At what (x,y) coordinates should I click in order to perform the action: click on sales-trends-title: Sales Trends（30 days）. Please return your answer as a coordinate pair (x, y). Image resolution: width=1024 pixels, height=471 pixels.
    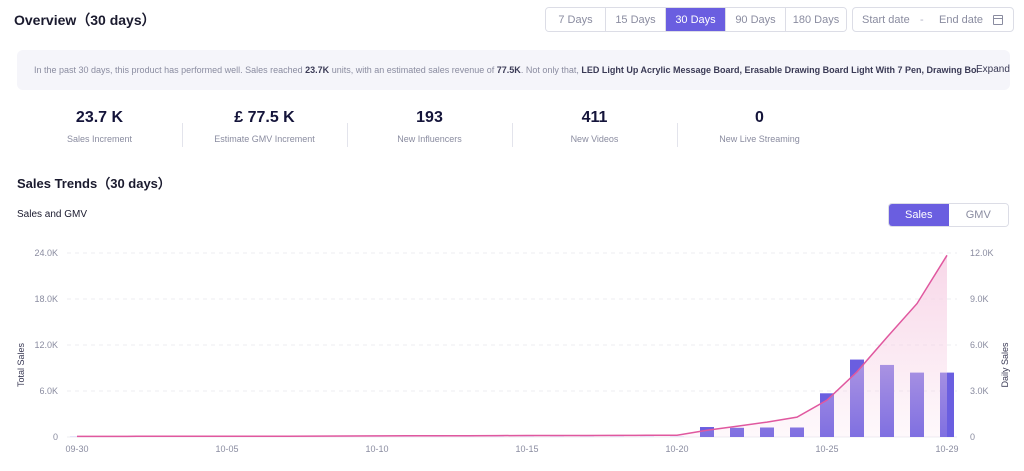
    Looking at the image, I should click on (94, 183).